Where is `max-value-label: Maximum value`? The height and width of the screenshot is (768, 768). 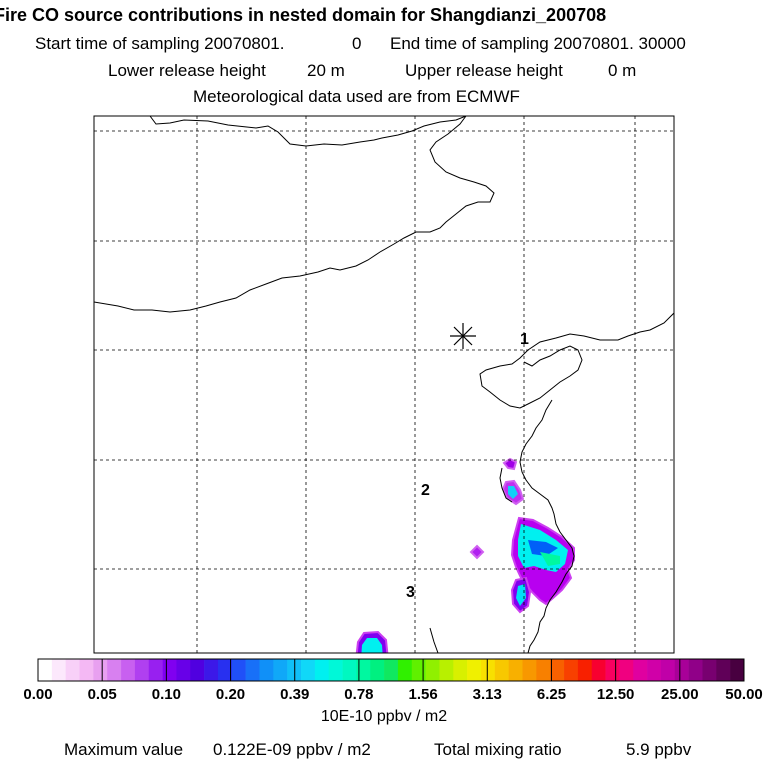 max-value-label: Maximum value is located at coordinates (124, 749).